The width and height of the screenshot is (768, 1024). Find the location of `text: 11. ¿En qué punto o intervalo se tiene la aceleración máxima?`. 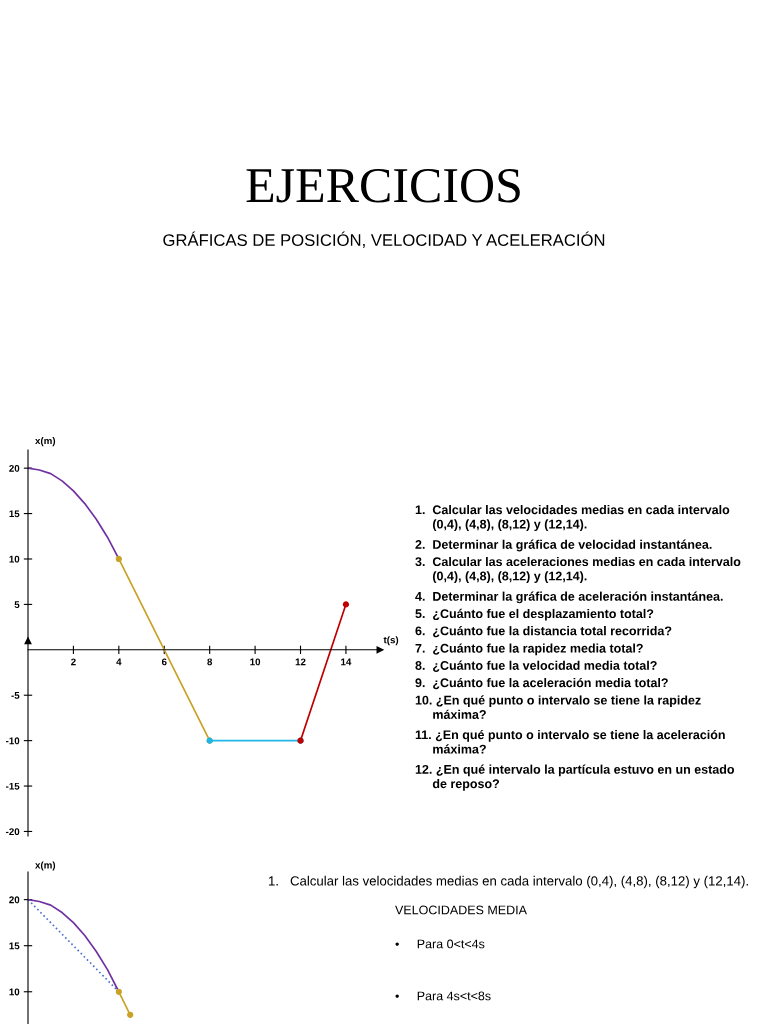

text: 11. ¿En qué punto o intervalo se tiene la aceleración máxima? is located at coordinates (570, 741).